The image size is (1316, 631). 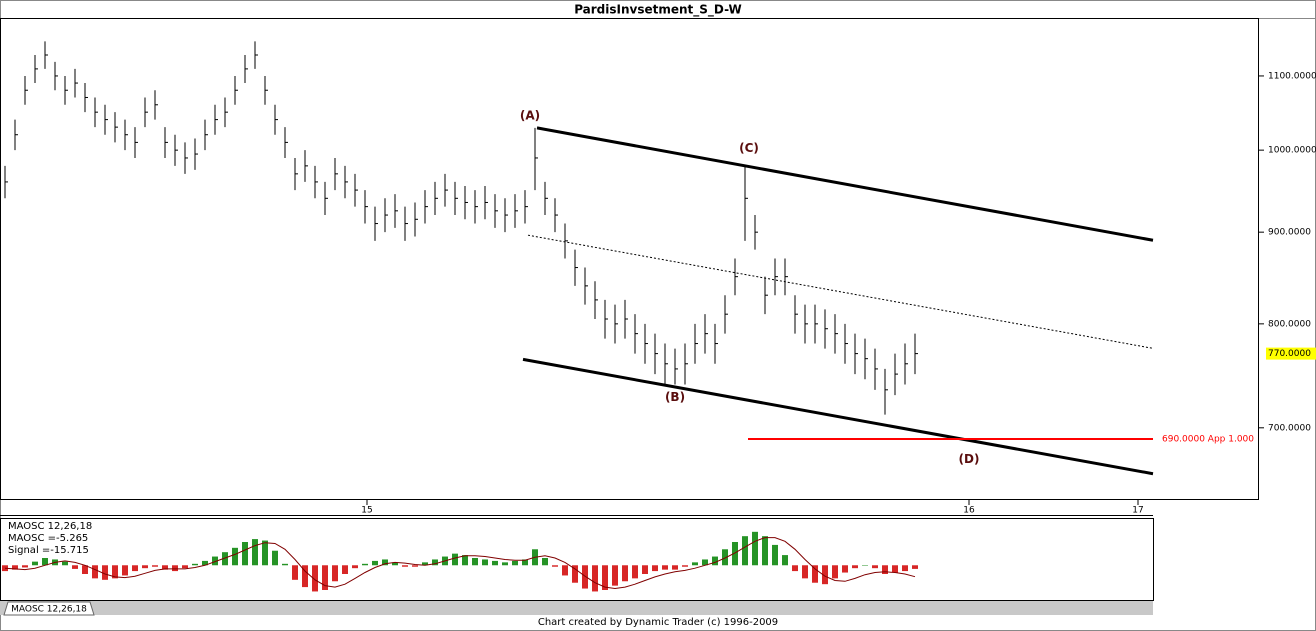 What do you see at coordinates (1292, 151) in the screenshot?
I see `y-tick-label: 1000.0000` at bounding box center [1292, 151].